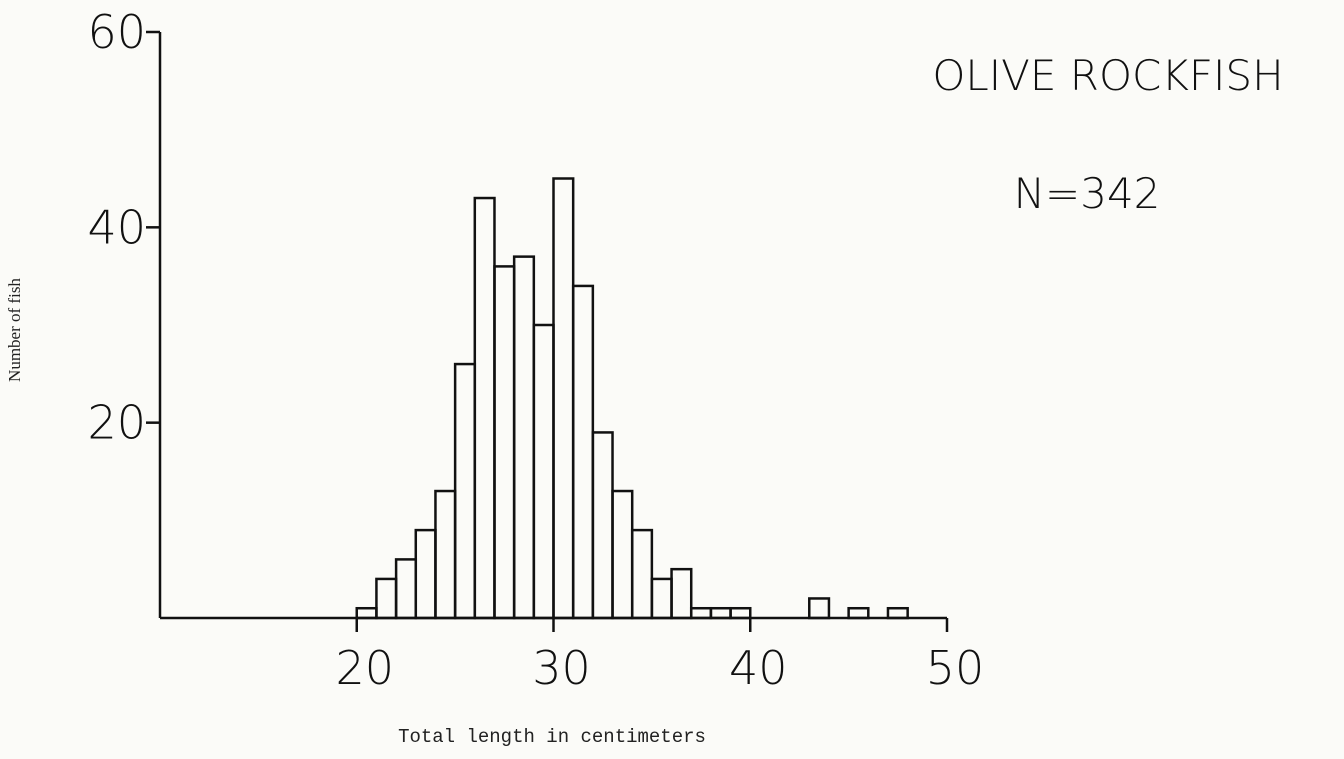 This screenshot has width=1344, height=759. Describe the element at coordinates (758, 668) in the screenshot. I see `x-tick-label: 40` at that location.